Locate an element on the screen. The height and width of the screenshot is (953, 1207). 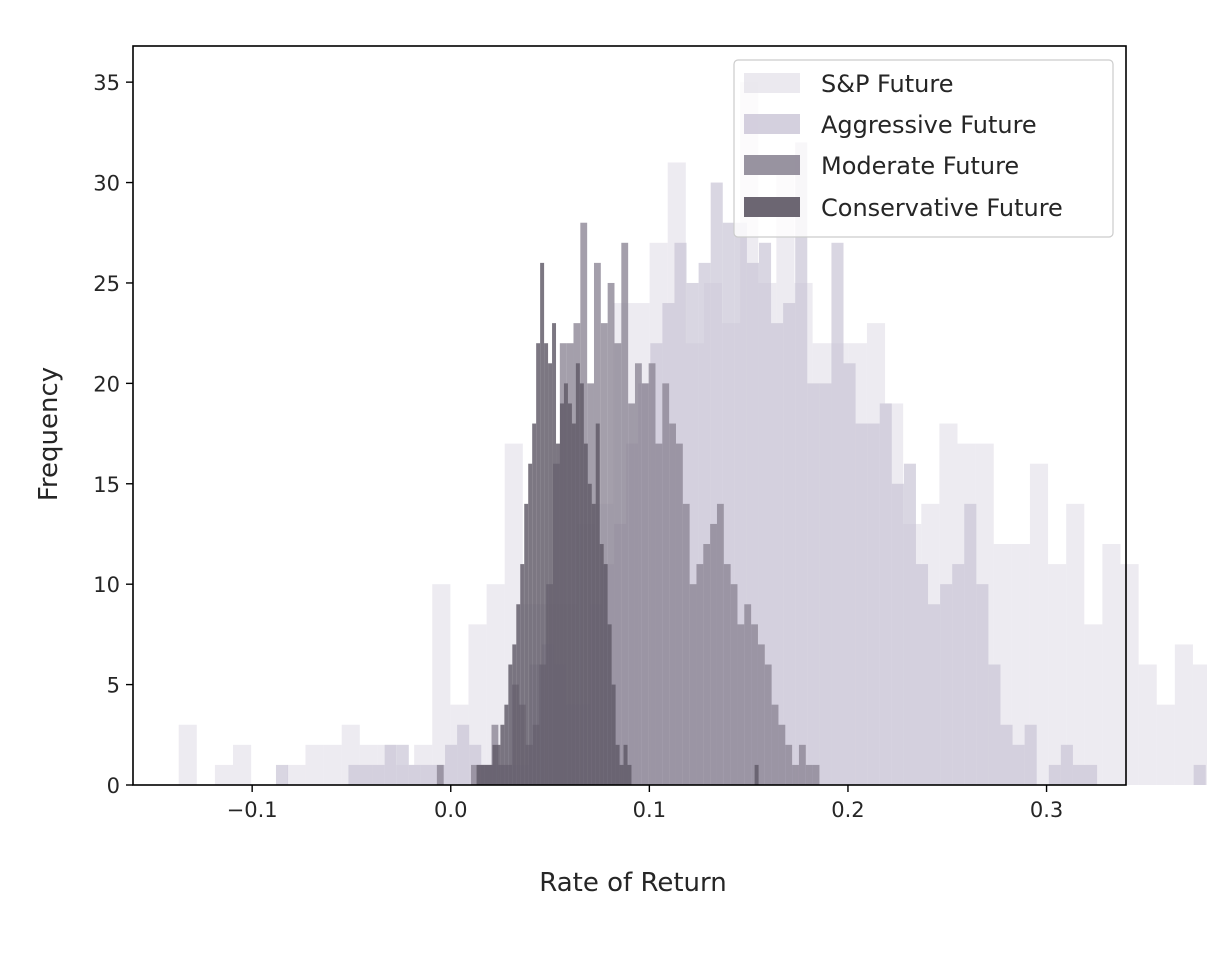
y-tick-label: 30 is located at coordinates (106, 184).